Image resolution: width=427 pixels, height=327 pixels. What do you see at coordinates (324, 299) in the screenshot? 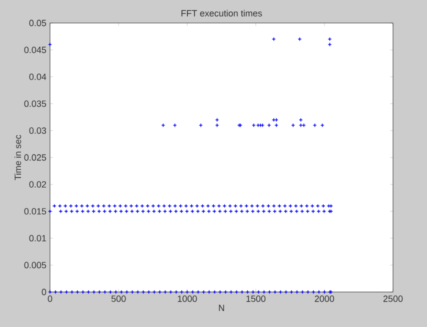
I see `x-tick-label: 2000` at bounding box center [324, 299].